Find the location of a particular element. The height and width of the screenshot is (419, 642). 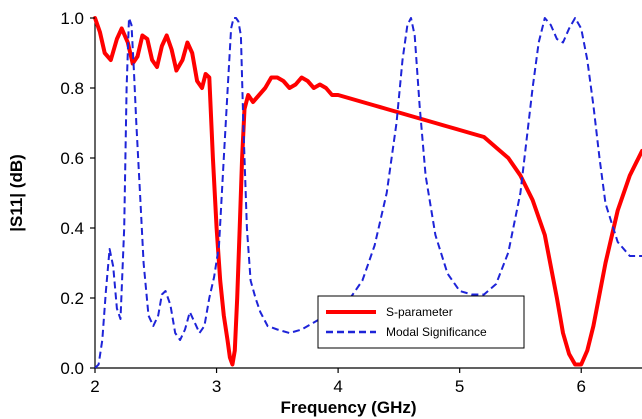

y-tick-label: 0.4 is located at coordinates (72, 228).